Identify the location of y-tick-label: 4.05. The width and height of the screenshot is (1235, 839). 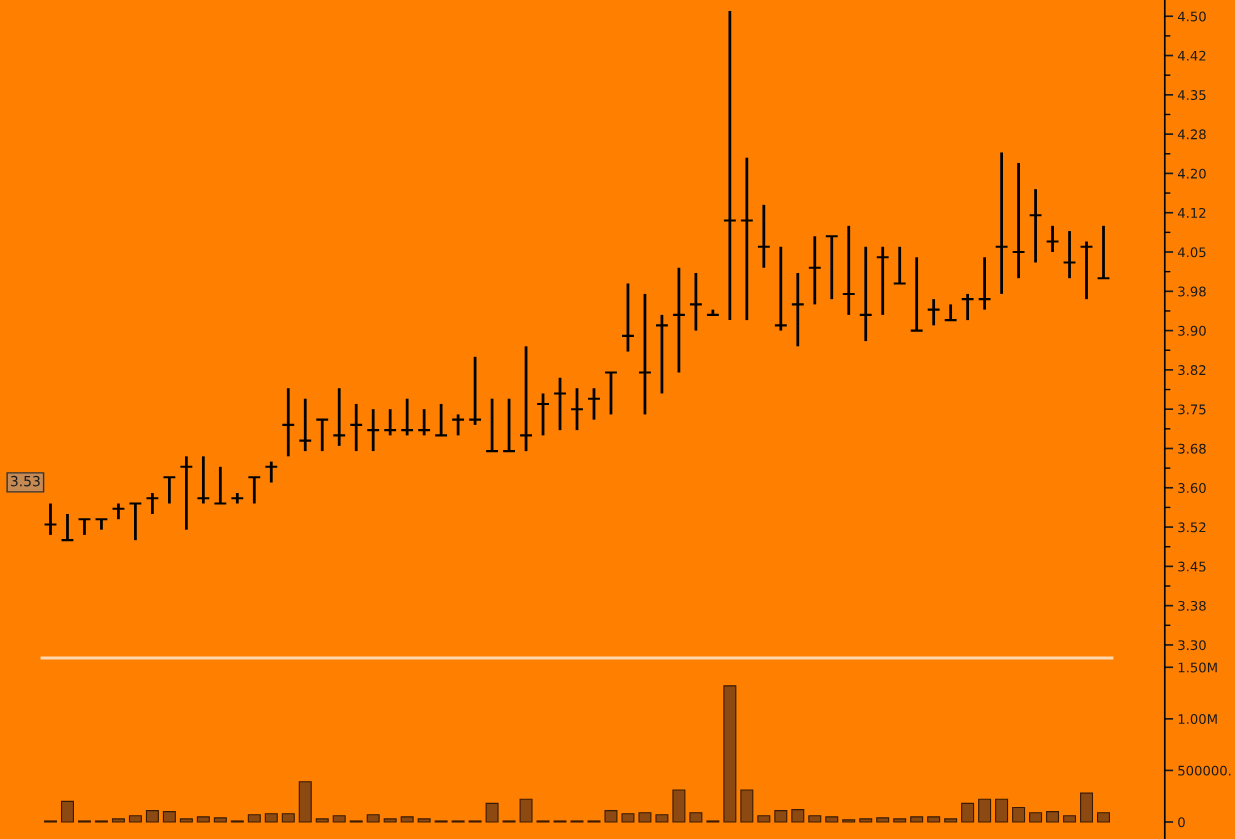
(1191, 252).